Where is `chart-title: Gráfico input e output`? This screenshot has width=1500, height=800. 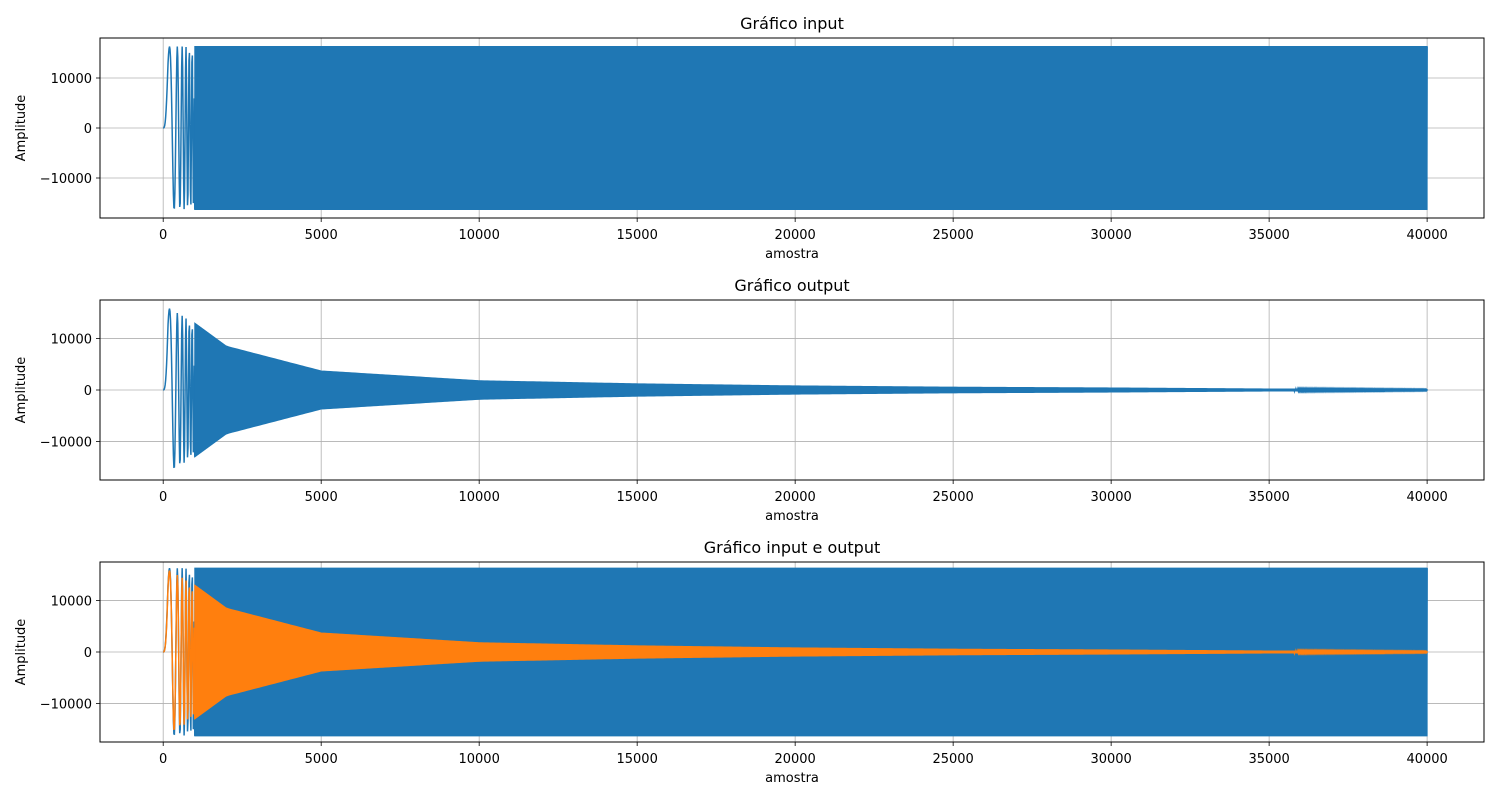
chart-title: Gráfico input e output is located at coordinates (792, 547).